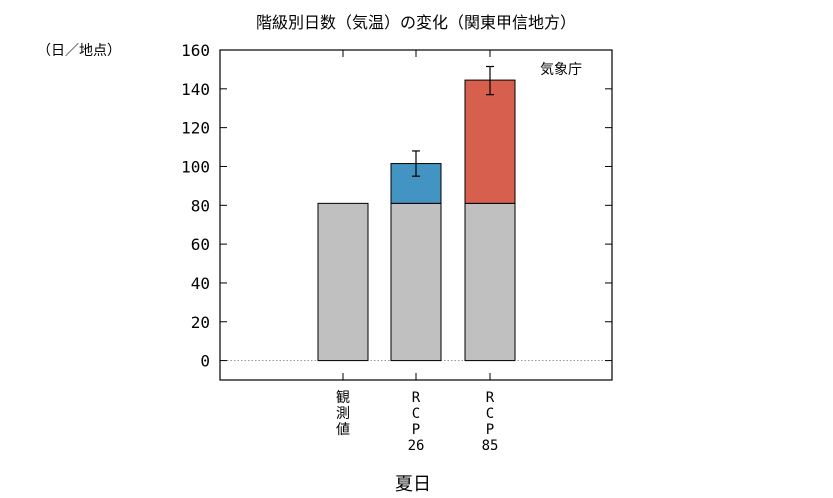  I want to click on x-tick-label-3: P, so click(490, 430).